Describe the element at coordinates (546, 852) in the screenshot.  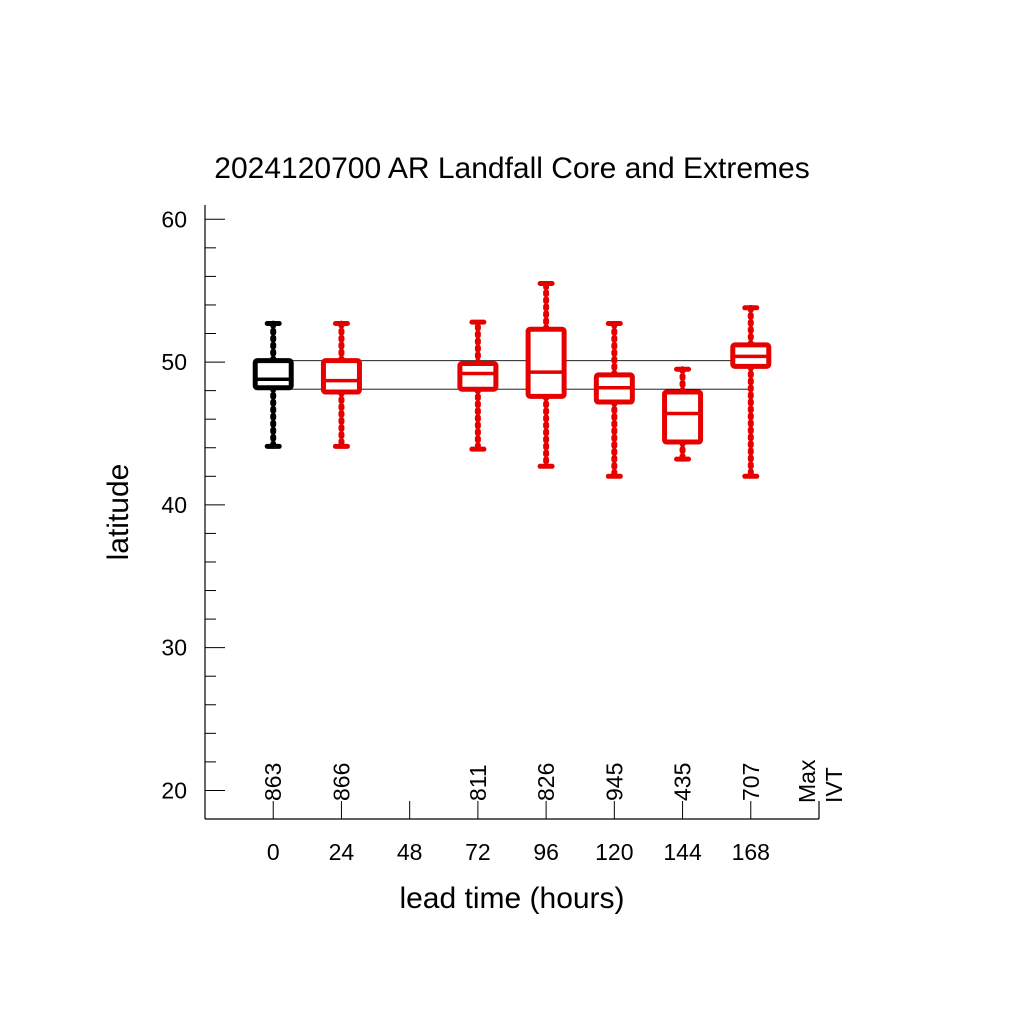
I see `x-tick-label: 96` at that location.